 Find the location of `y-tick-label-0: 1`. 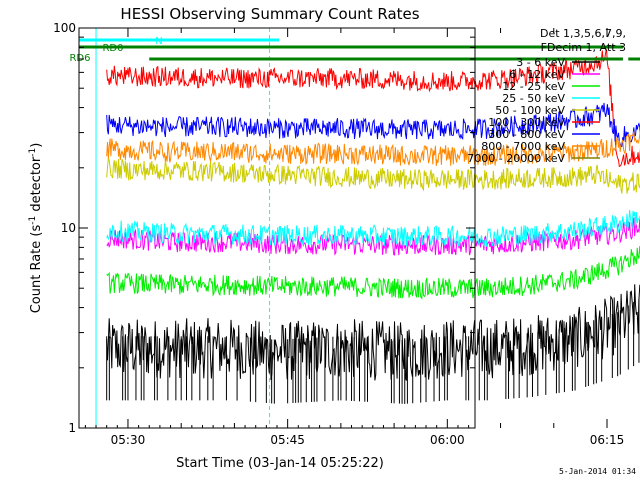

y-tick-label-0: 1 is located at coordinates (72, 428).